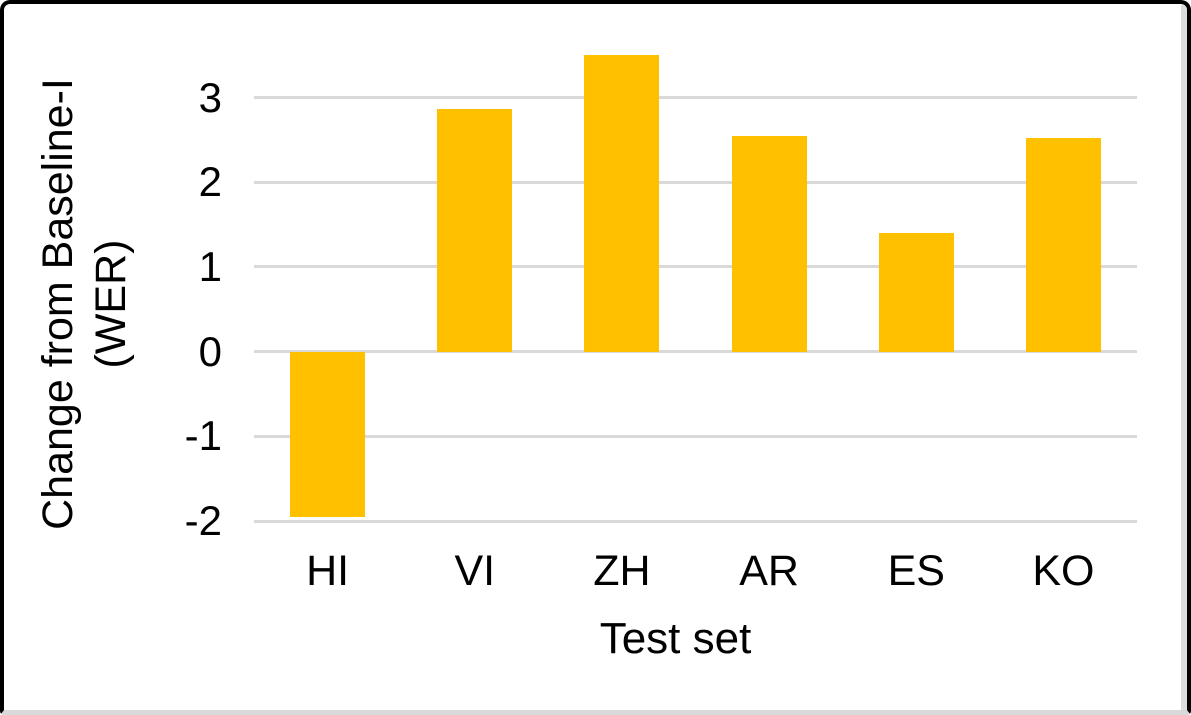 This screenshot has width=1191, height=715. I want to click on x-category-label: VI, so click(475, 571).